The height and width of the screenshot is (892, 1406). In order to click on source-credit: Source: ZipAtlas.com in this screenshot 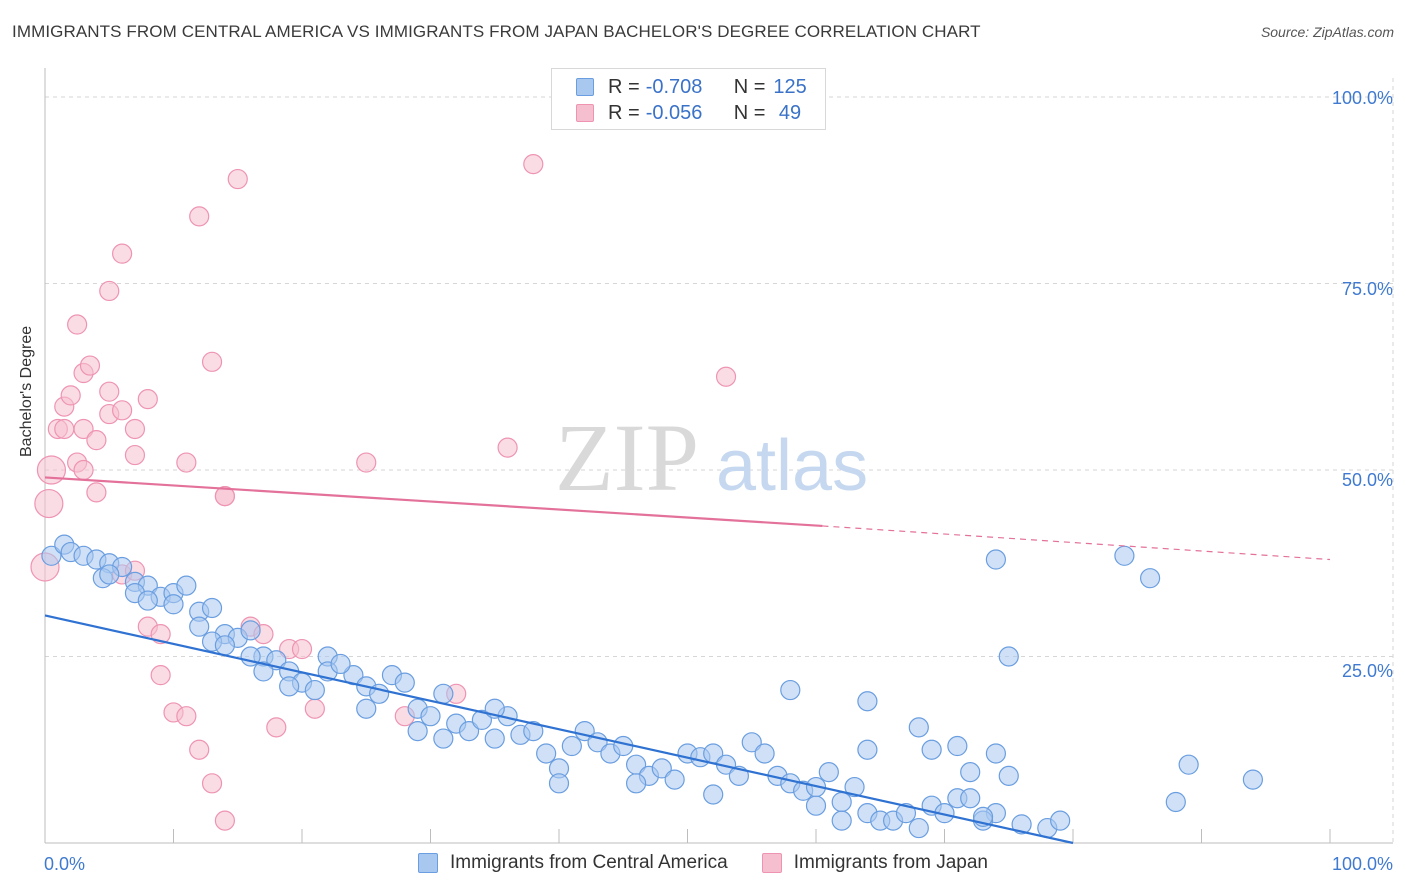, I will do `click(1327, 32)`.